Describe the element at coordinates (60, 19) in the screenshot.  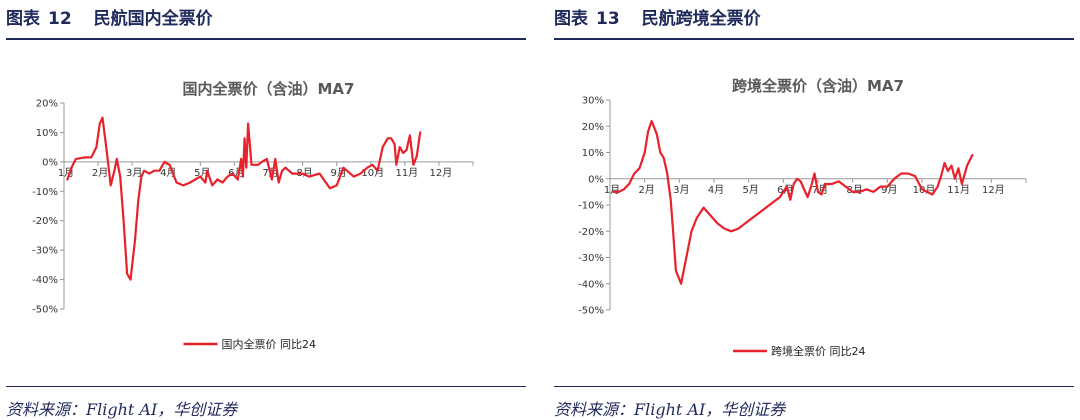
I see `figure-number: 12` at that location.